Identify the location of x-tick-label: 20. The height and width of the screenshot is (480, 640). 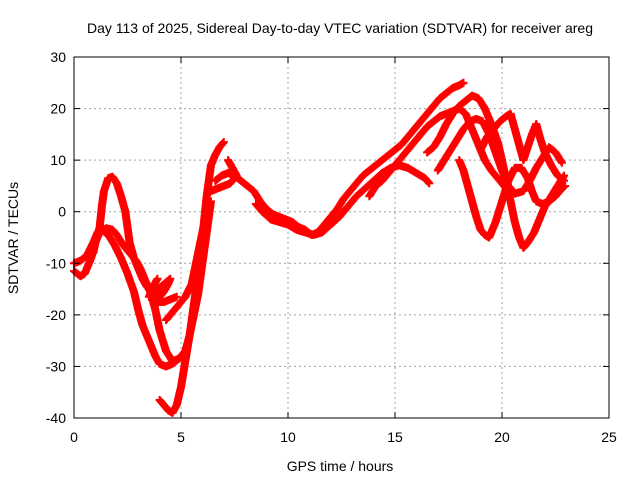
(502, 437).